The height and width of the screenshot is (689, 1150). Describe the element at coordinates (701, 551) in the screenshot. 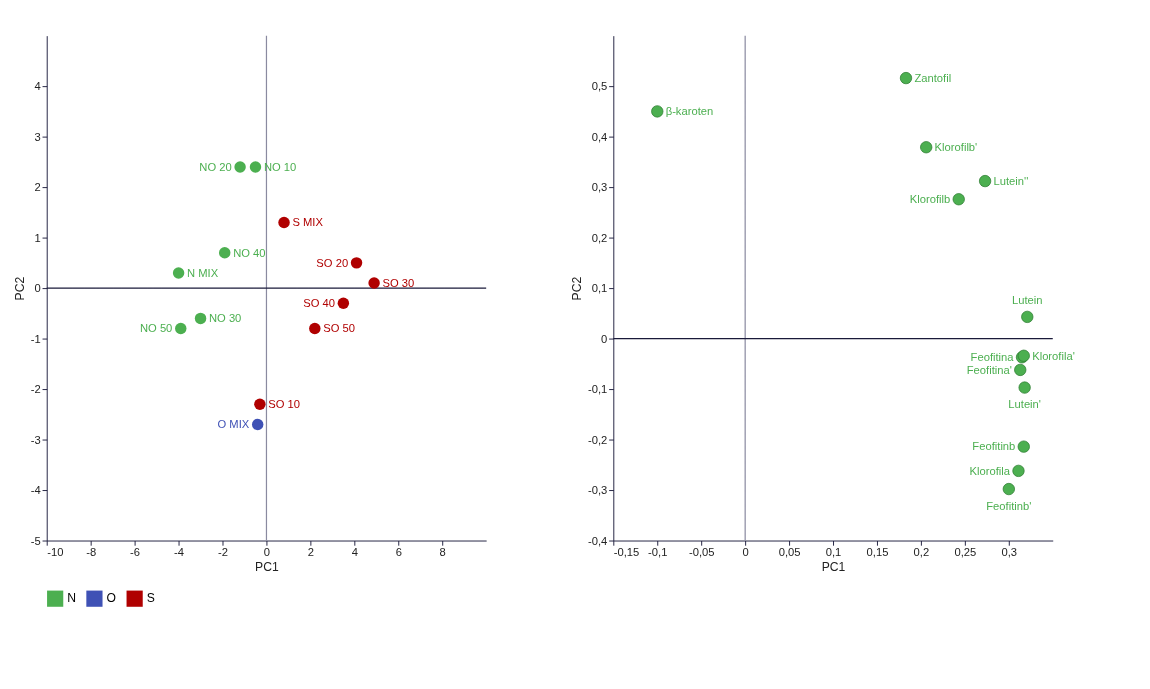

I see `x-tick-label: -0,05` at that location.